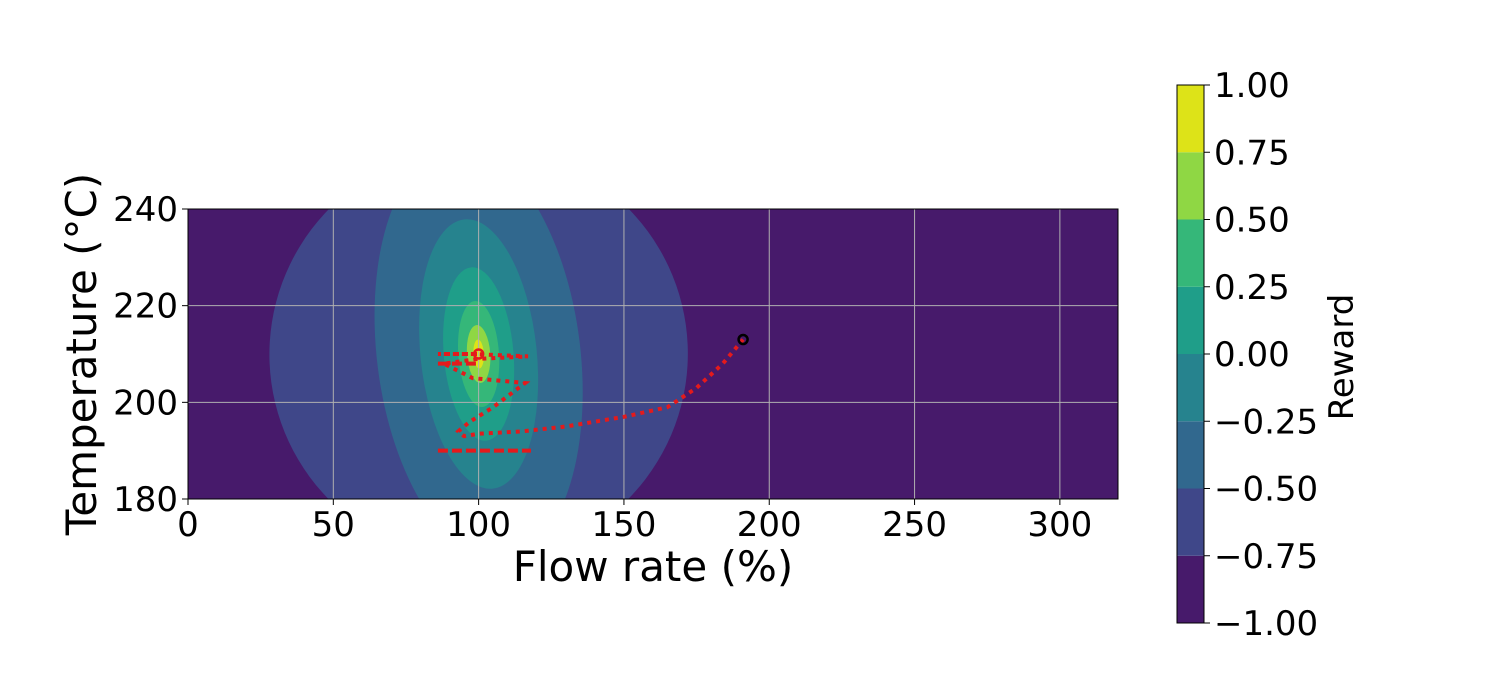 This screenshot has height=700, width=1500. I want to click on y-axis-ticks: 180 200 220 240, so click(150, 355).